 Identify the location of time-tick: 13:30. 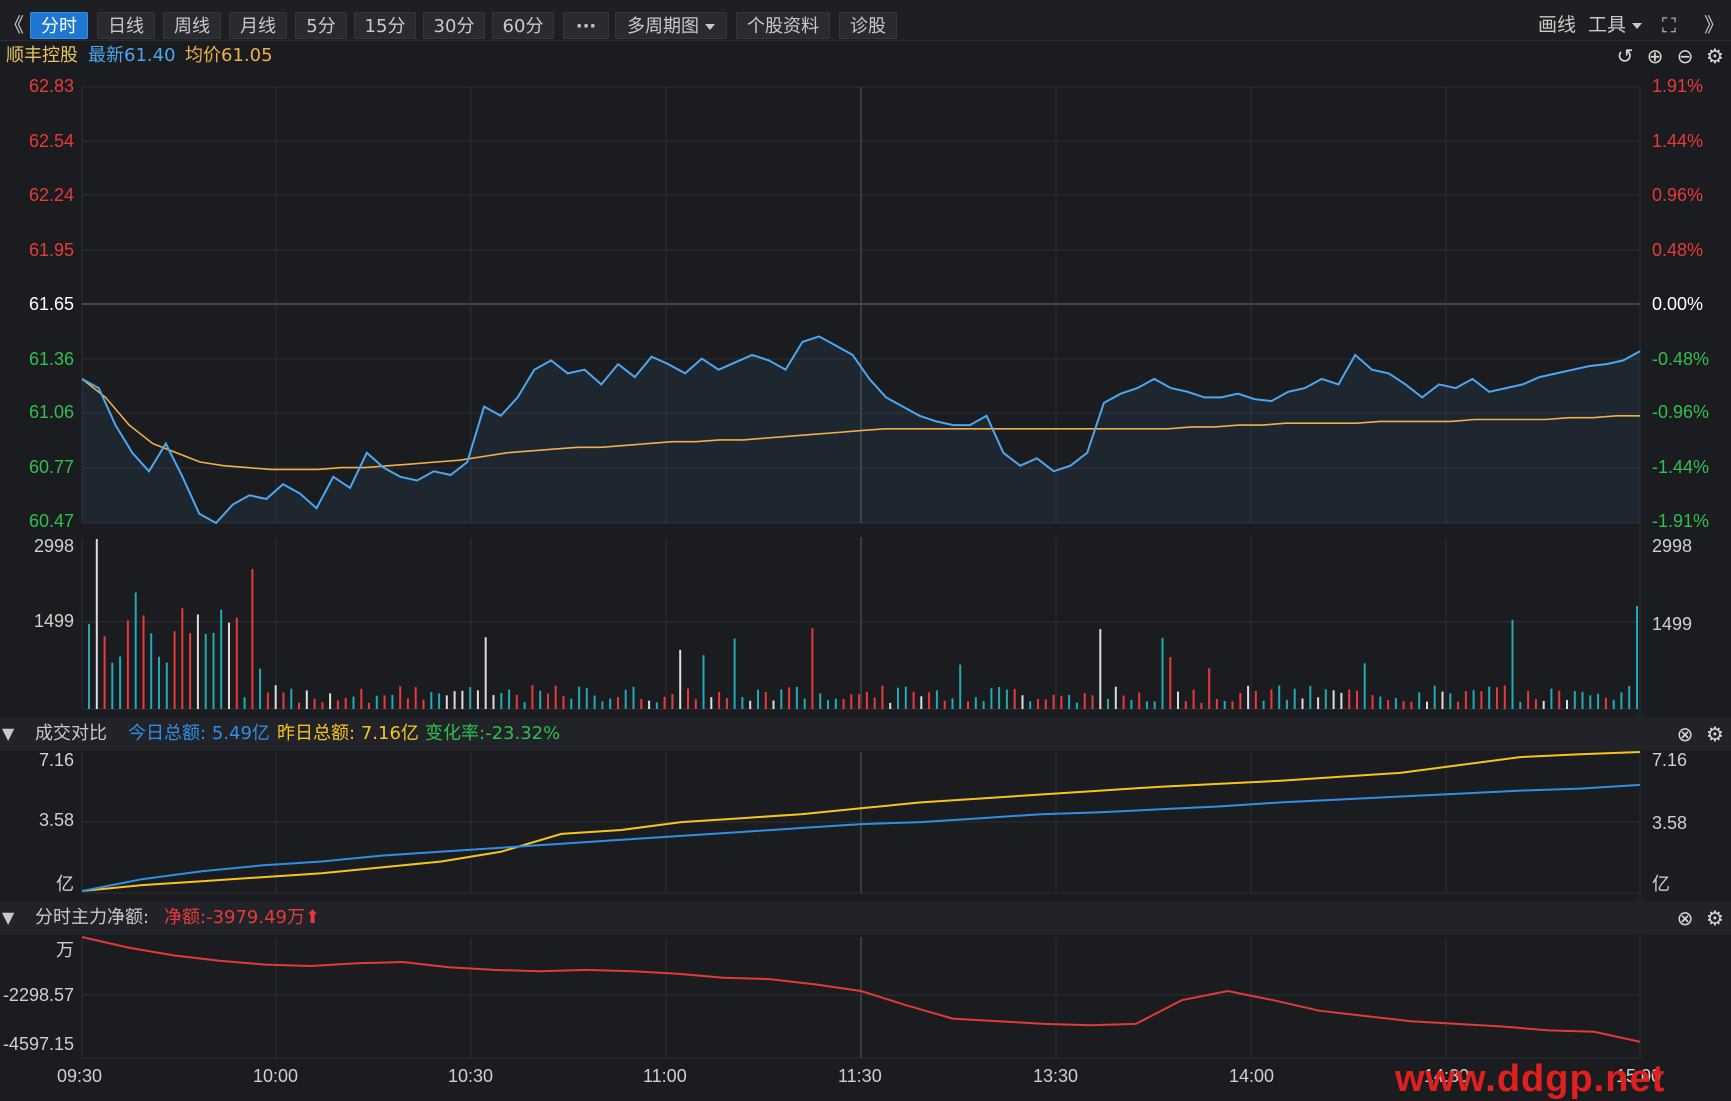
(1056, 1076).